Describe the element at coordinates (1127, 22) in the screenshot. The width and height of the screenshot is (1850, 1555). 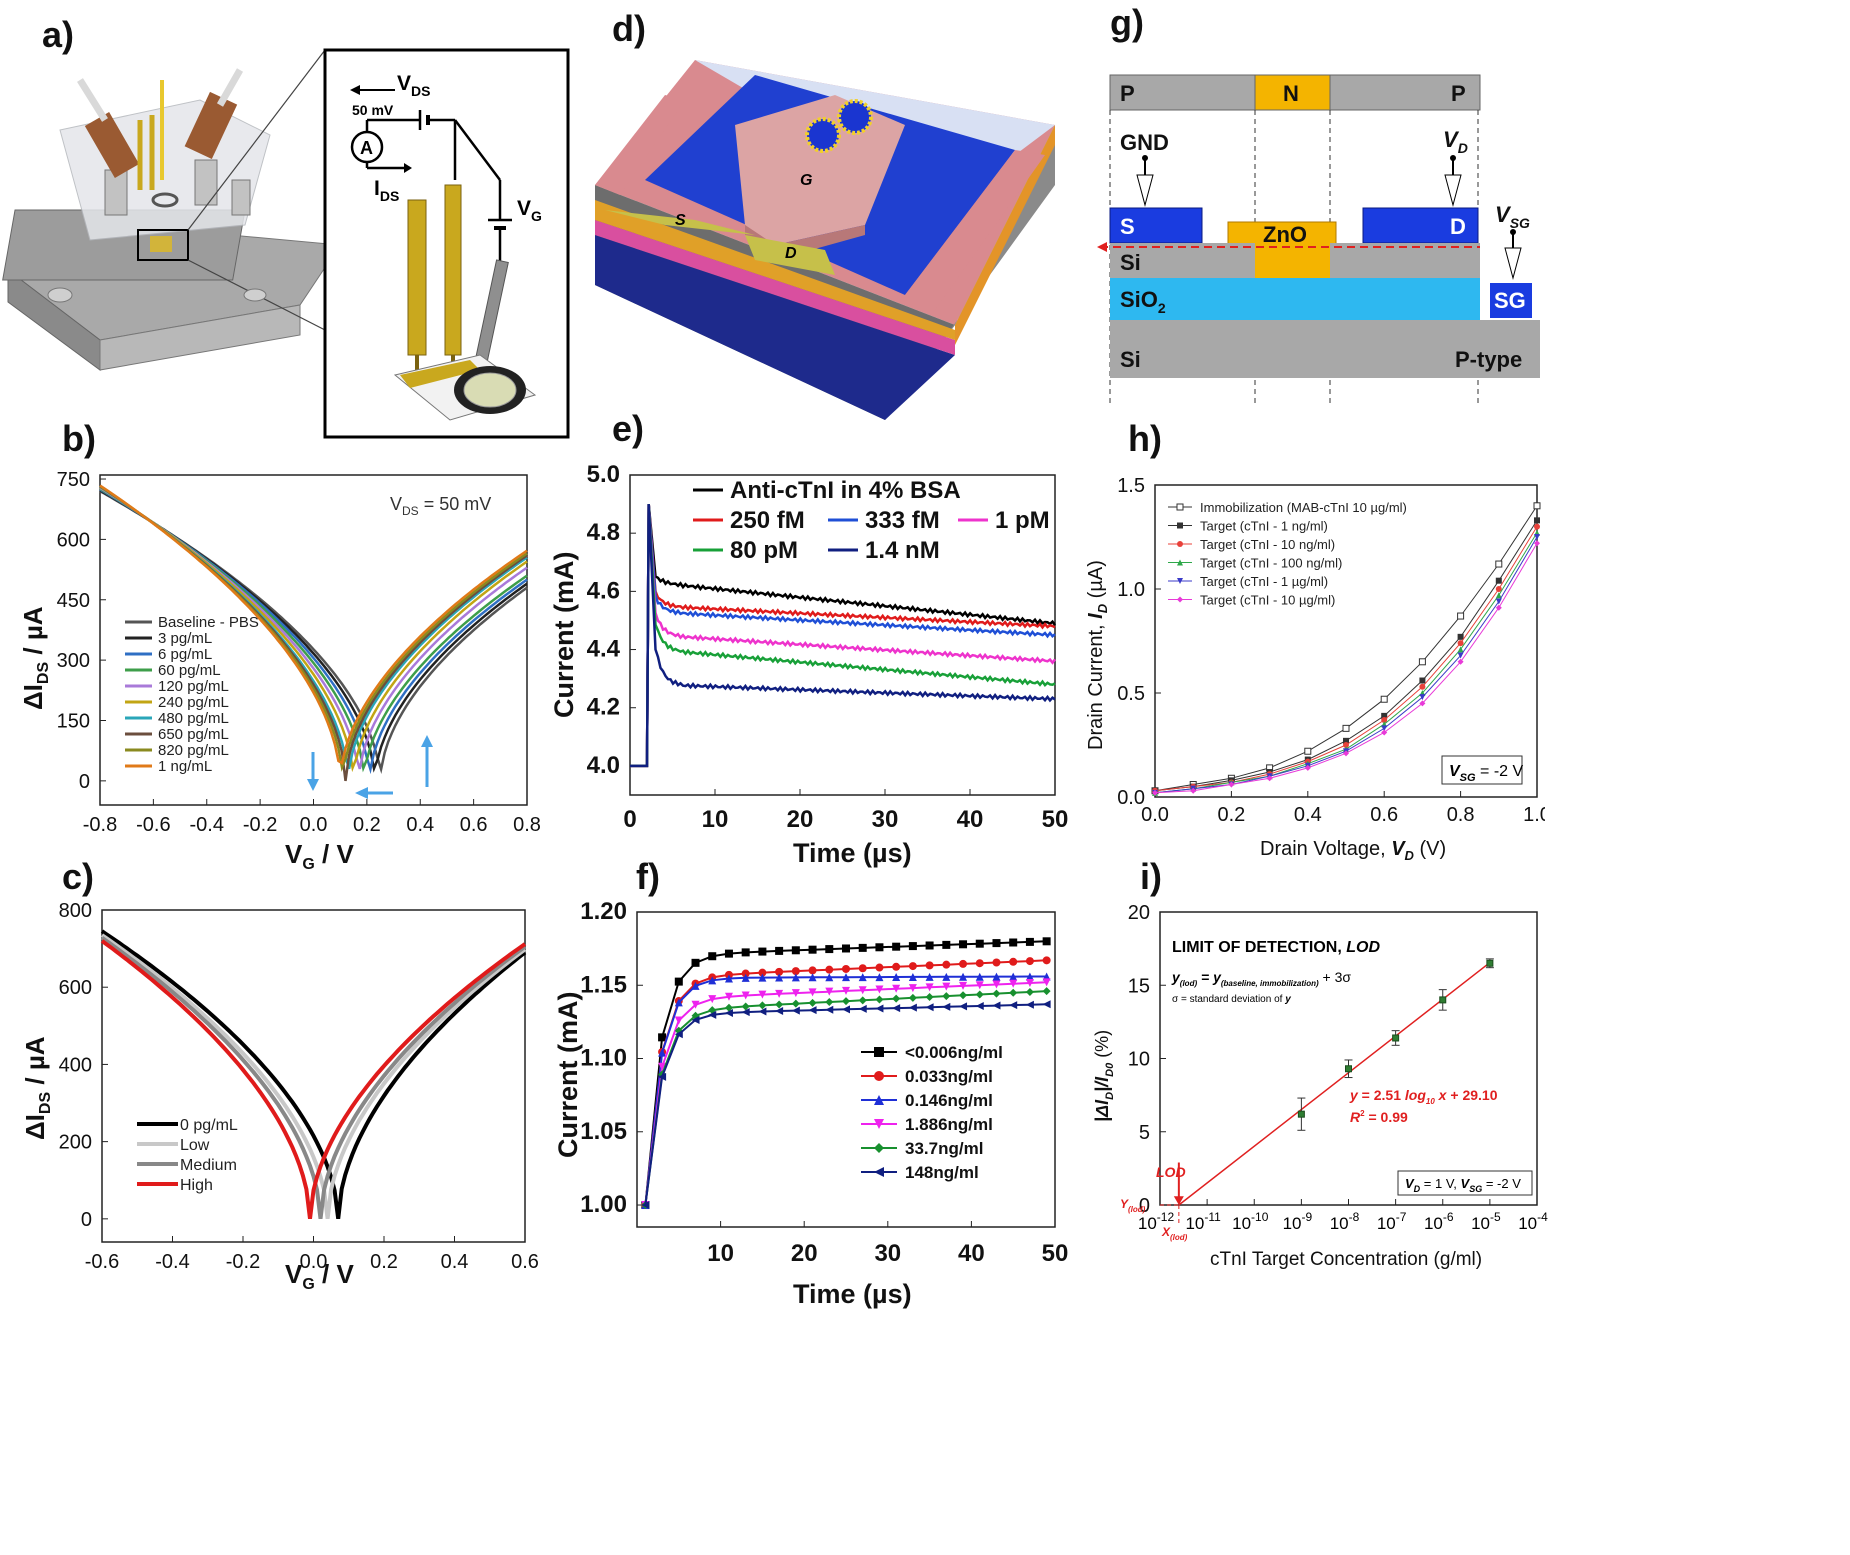
I see `panel-label-g: g)` at that location.